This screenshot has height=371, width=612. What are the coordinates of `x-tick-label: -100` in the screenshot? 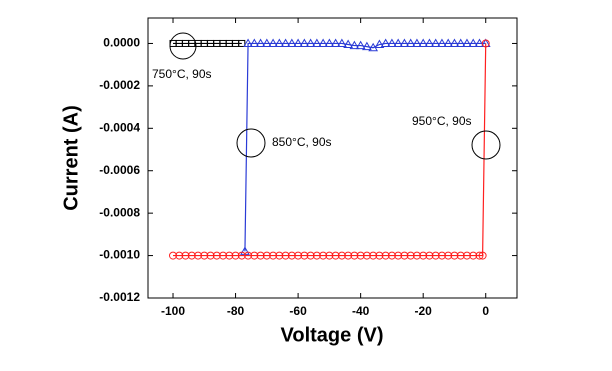 It's located at (173, 311).